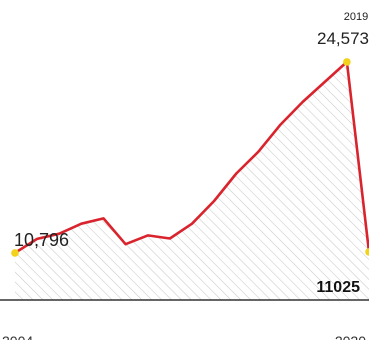 The height and width of the screenshot is (340, 369). What do you see at coordinates (350, 336) in the screenshot?
I see `x-tick-label-2020: 2020` at bounding box center [350, 336].